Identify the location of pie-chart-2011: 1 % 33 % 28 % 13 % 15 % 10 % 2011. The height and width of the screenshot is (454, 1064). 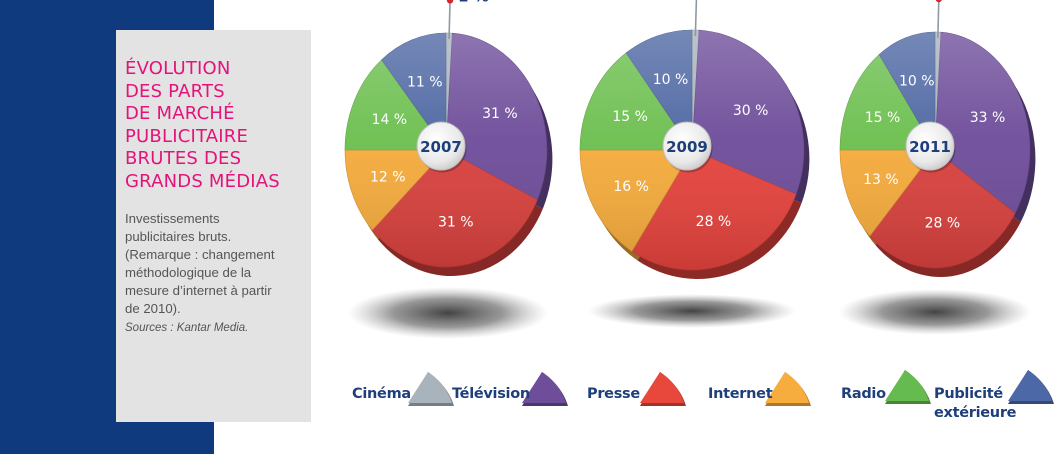
(937, 167).